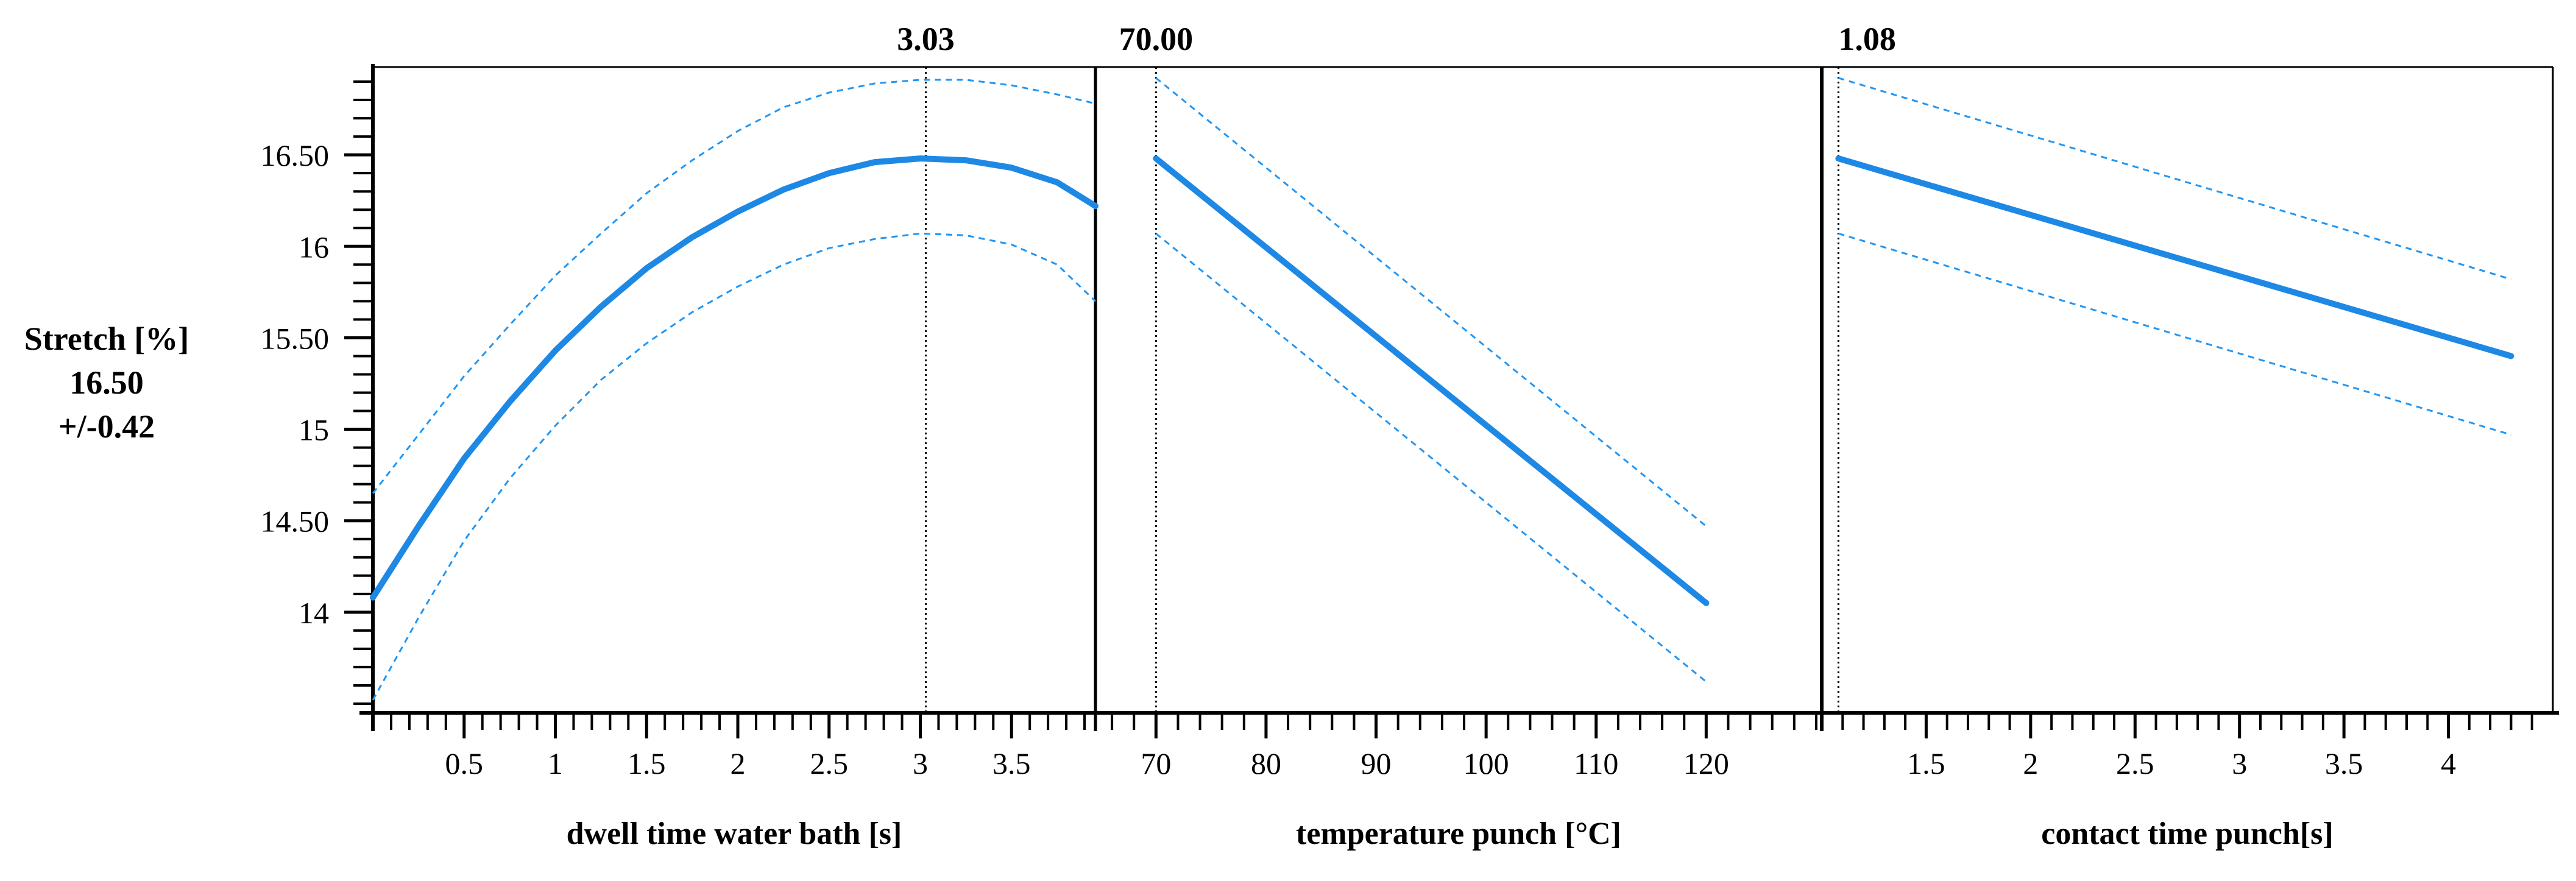  I want to click on y-tick-label: 15, so click(314, 430).